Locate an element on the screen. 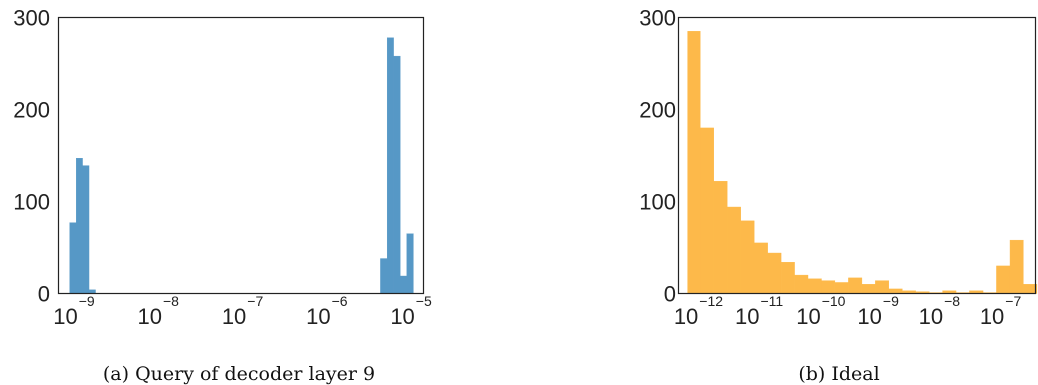 The width and height of the screenshot is (1038, 385). x-tick-label-exponent: −11 is located at coordinates (772, 301).